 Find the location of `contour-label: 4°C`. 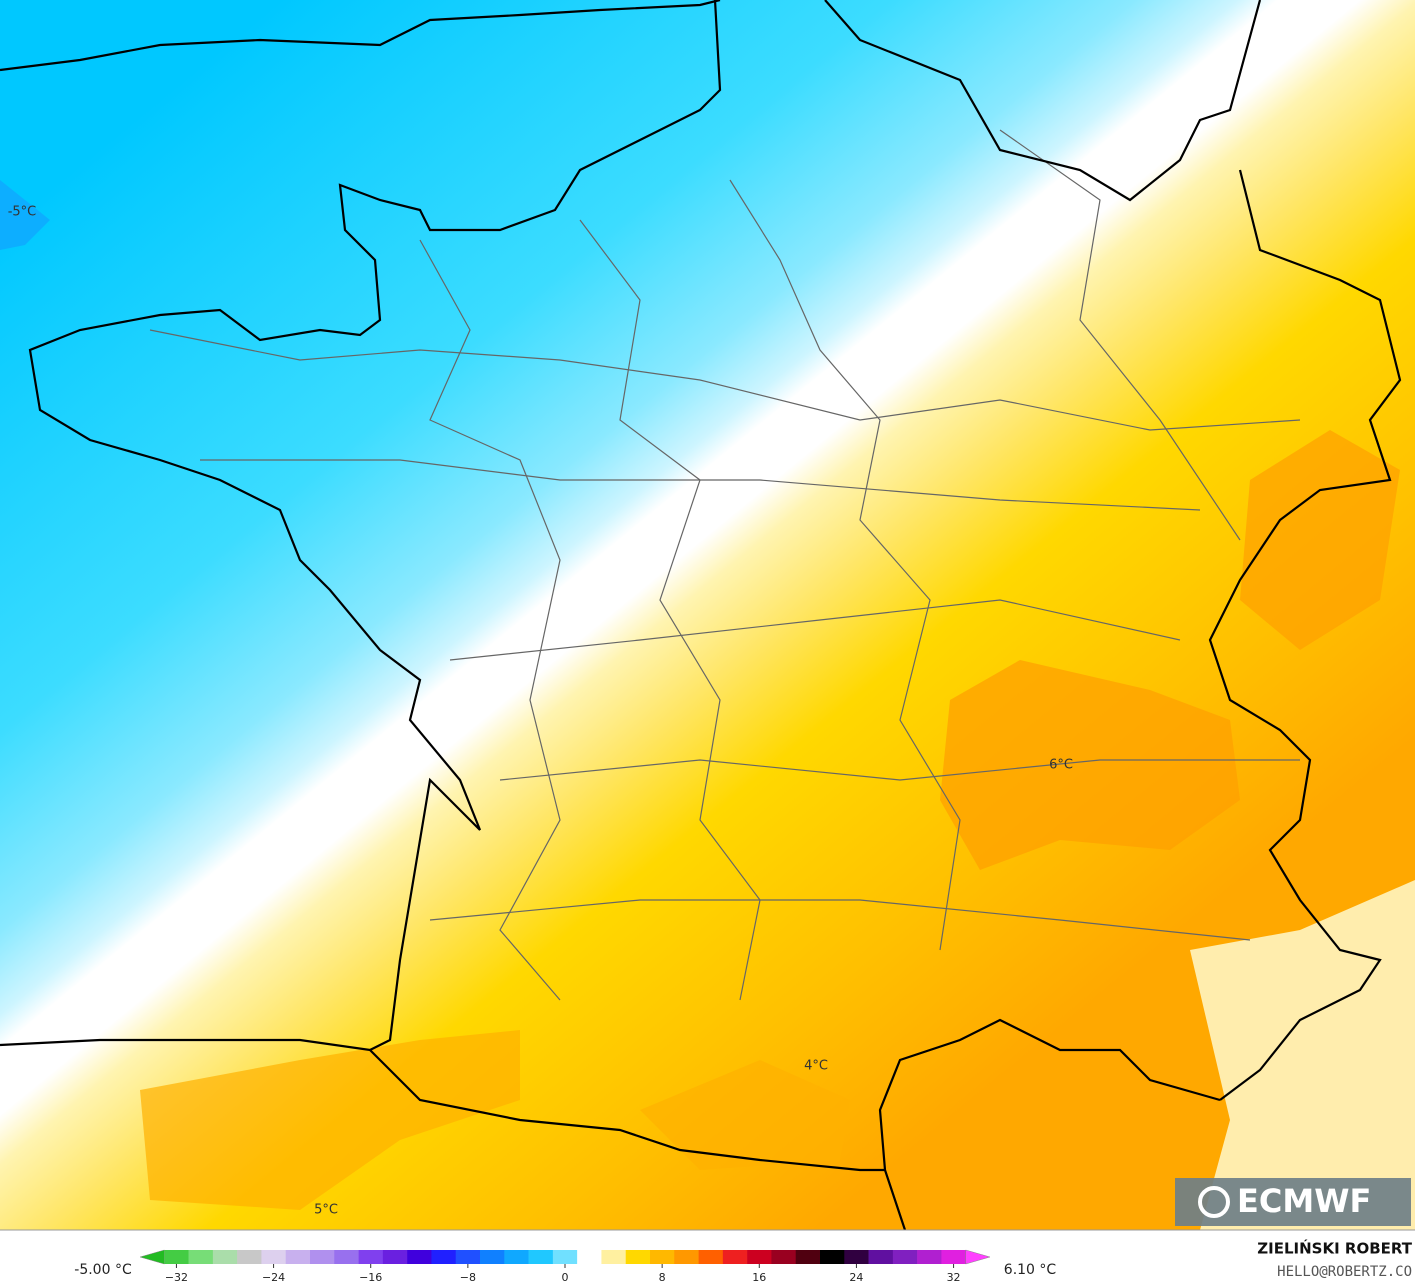

contour-label: 4°C is located at coordinates (816, 1066).